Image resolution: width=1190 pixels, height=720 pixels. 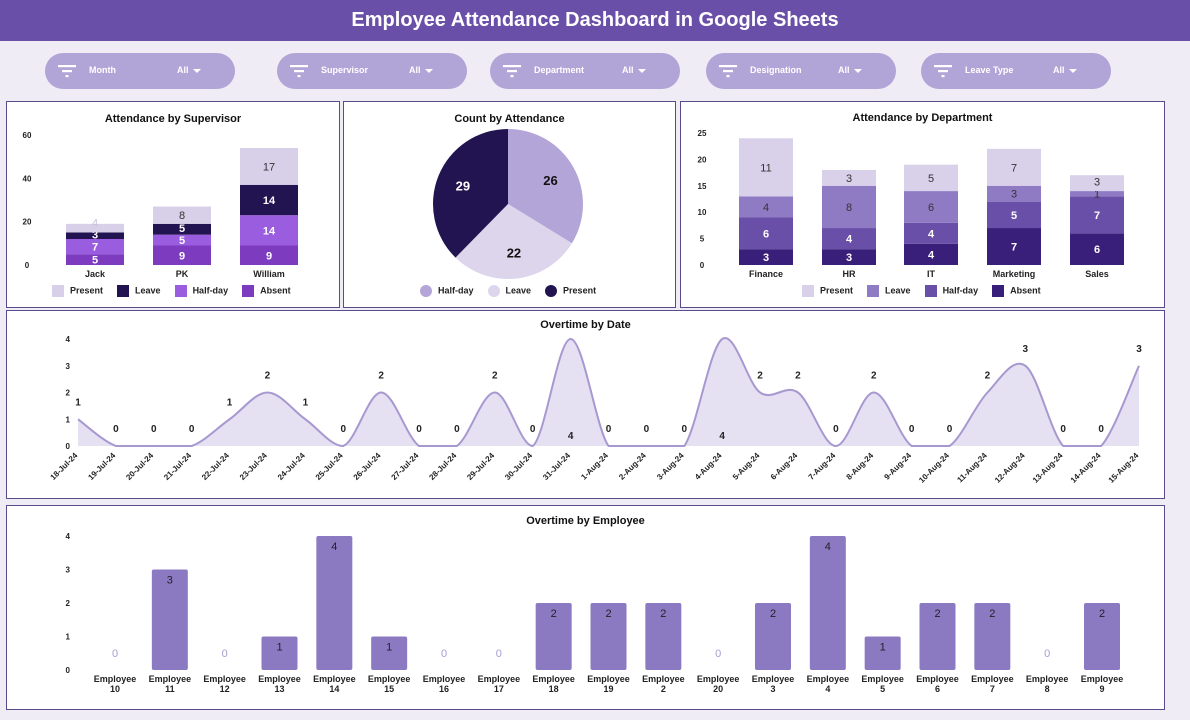 What do you see at coordinates (585, 521) in the screenshot?
I see `chart-title: Overtime by Employee` at bounding box center [585, 521].